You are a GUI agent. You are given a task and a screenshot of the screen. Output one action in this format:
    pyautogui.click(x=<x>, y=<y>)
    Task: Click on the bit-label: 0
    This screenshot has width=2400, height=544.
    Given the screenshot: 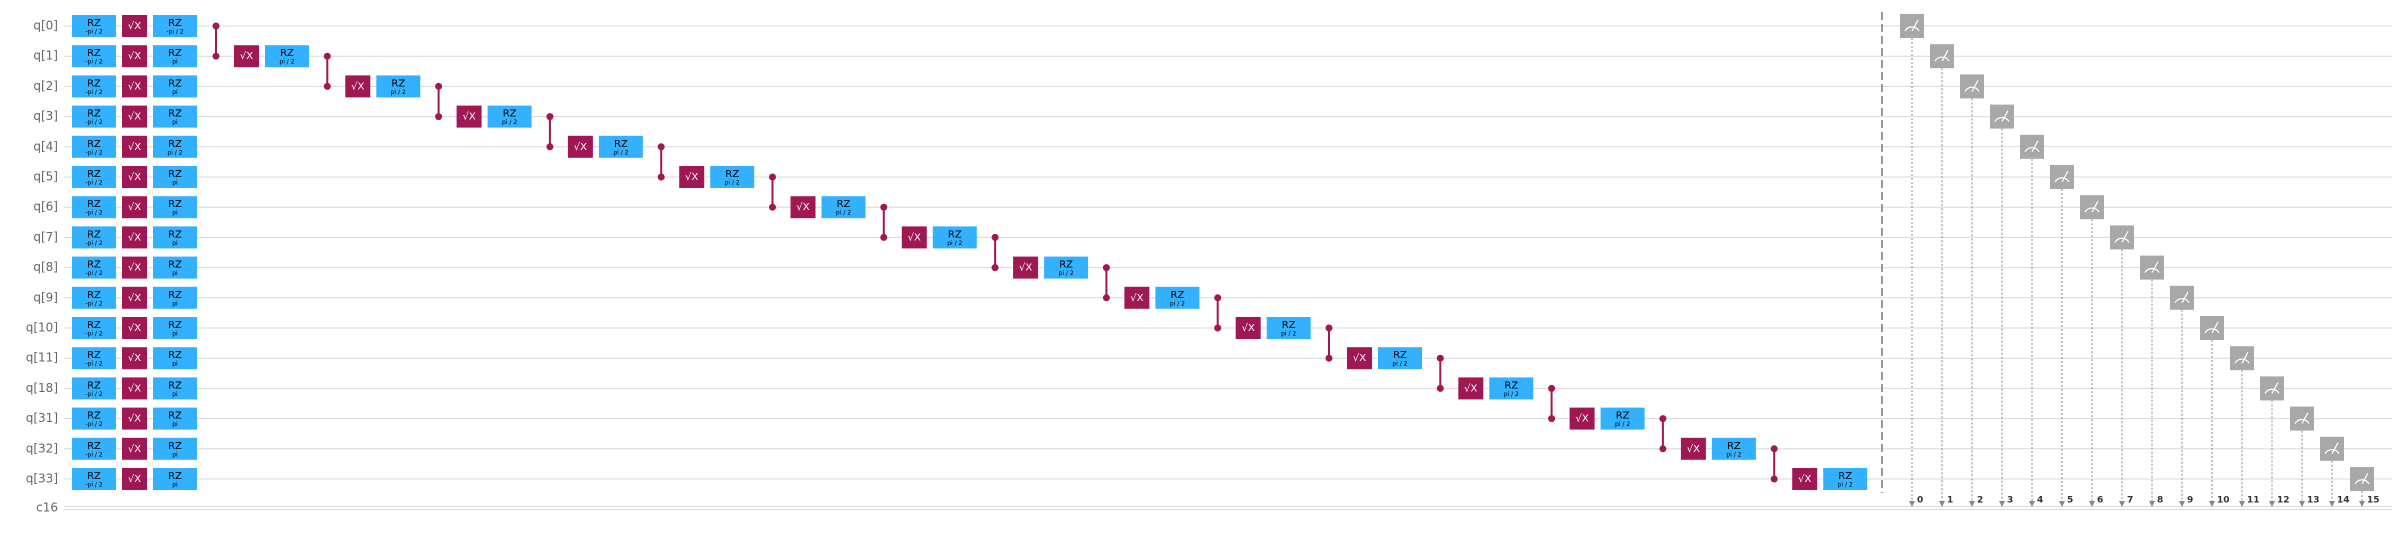 What is the action you would take?
    pyautogui.click(x=1920, y=501)
    